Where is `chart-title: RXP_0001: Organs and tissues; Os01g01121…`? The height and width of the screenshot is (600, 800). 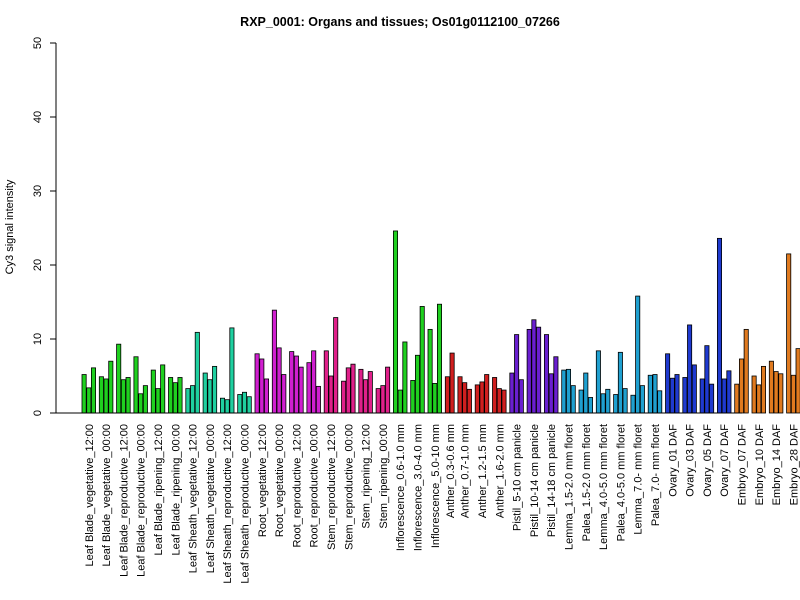
chart-title: RXP_0001: Organs and tissues; Os01g01121… is located at coordinates (400, 22).